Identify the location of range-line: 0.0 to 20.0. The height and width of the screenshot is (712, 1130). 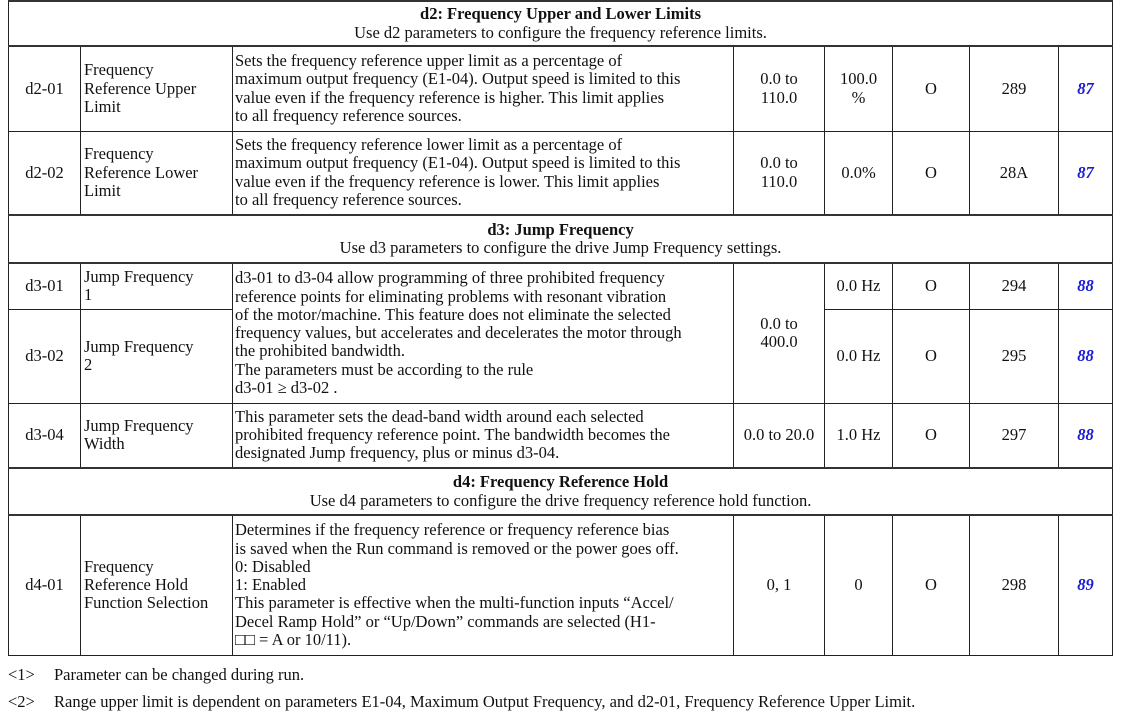
(779, 435).